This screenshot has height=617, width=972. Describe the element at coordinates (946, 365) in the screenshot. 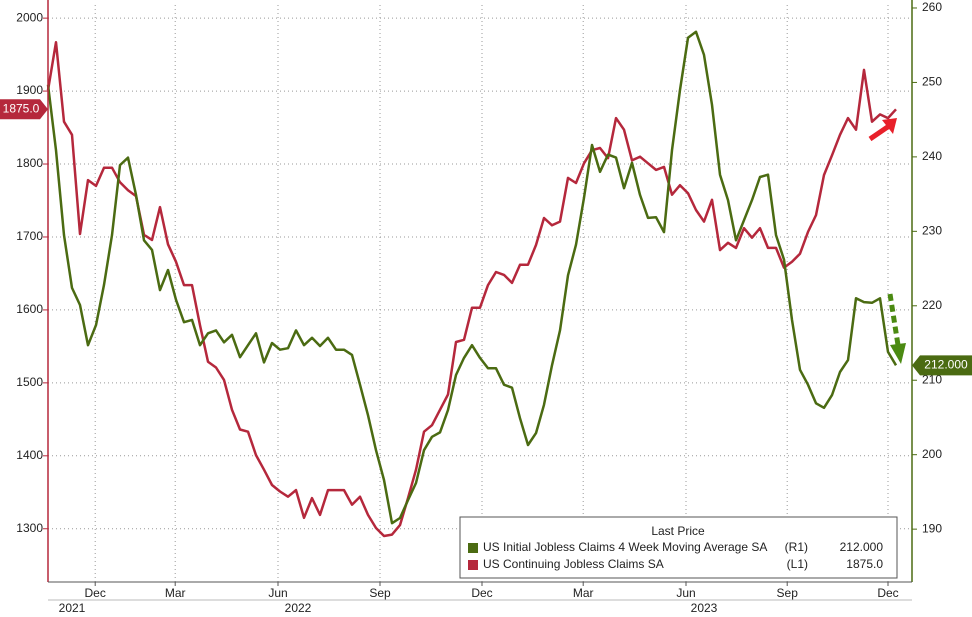

I see `last-value-label: 212.000` at that location.